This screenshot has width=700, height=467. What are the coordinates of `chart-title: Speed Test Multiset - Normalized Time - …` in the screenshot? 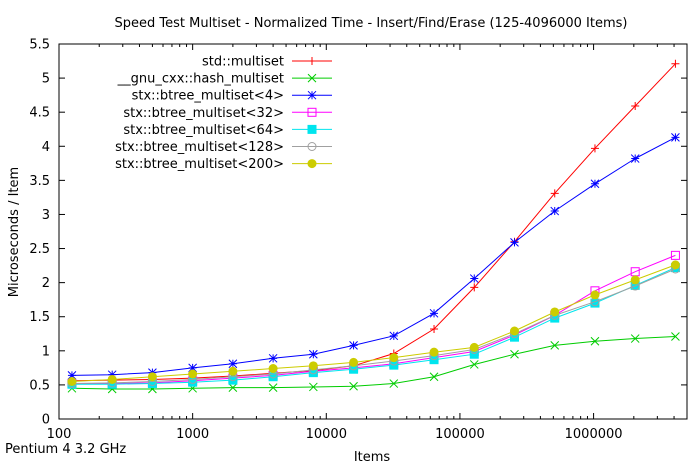 It's located at (371, 23).